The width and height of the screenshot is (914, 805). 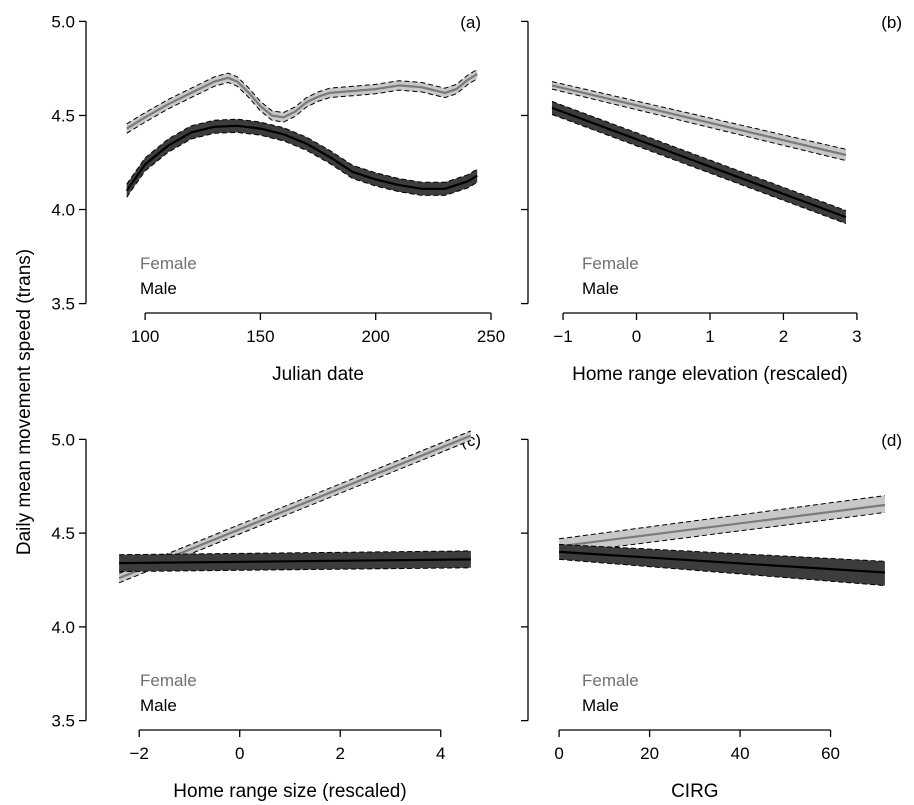 What do you see at coordinates (710, 374) in the screenshot?
I see `x-axis-label: Home range elevation (rescaled)` at bounding box center [710, 374].